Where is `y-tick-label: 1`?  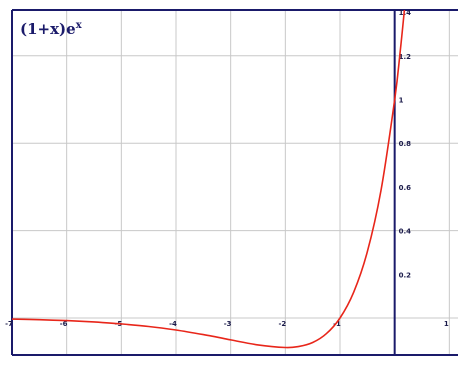 y-tick-label: 1 is located at coordinates (401, 101).